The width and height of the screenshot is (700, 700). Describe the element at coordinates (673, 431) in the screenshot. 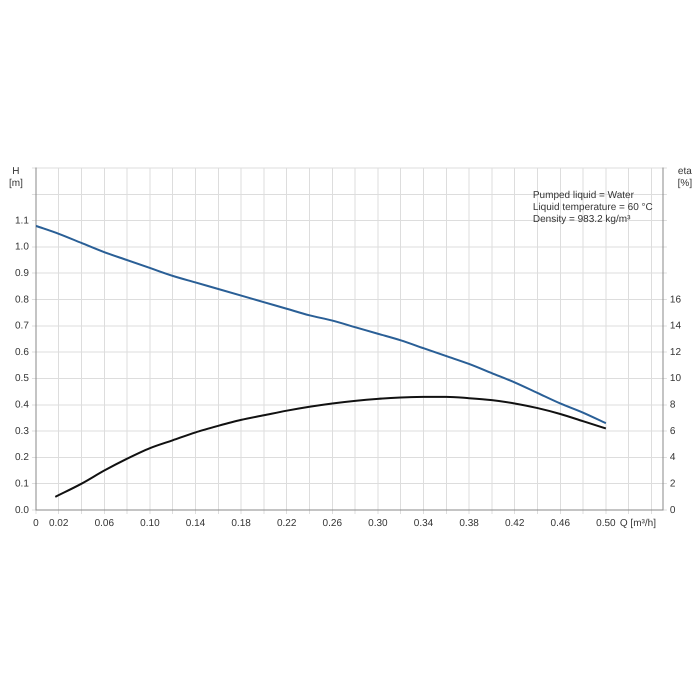

I see `y2-tick-label: 6` at that location.